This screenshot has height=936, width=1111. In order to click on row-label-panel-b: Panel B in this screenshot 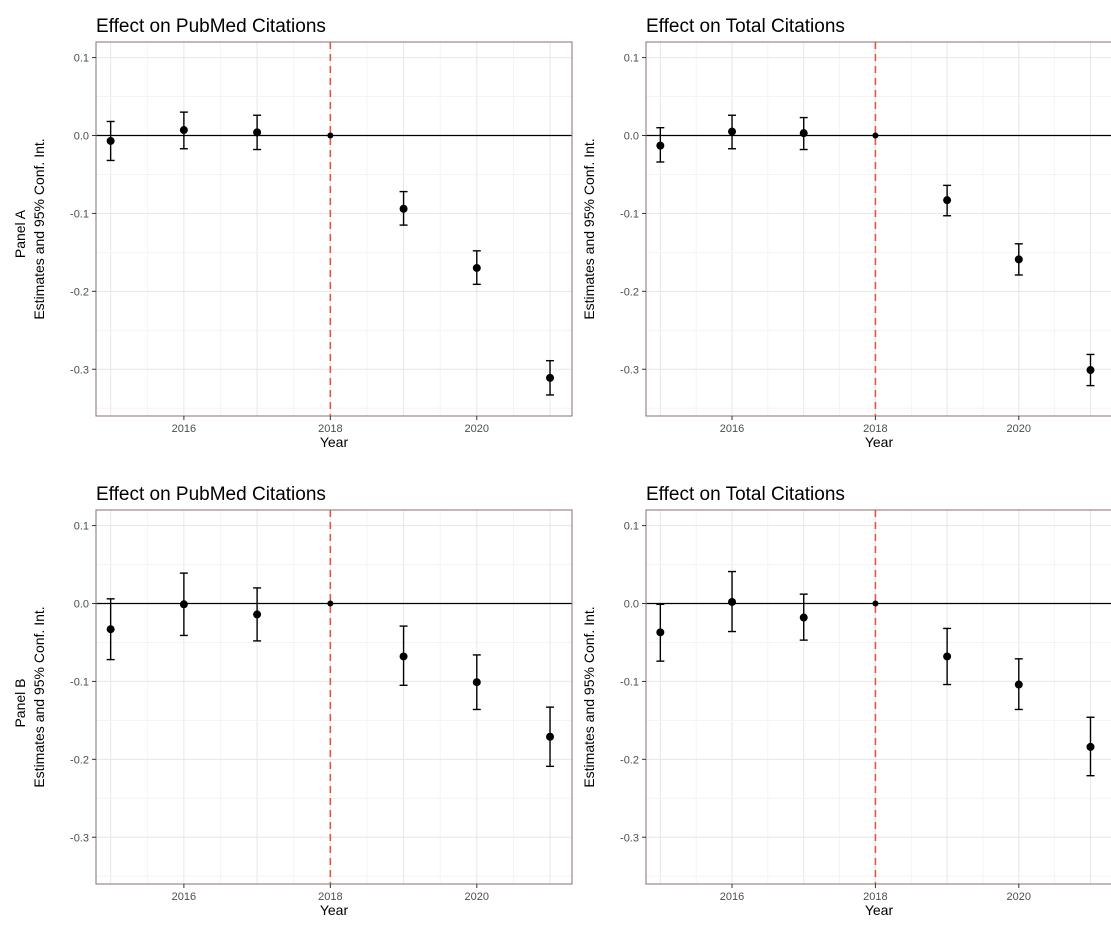, I will do `click(20, 702)`.